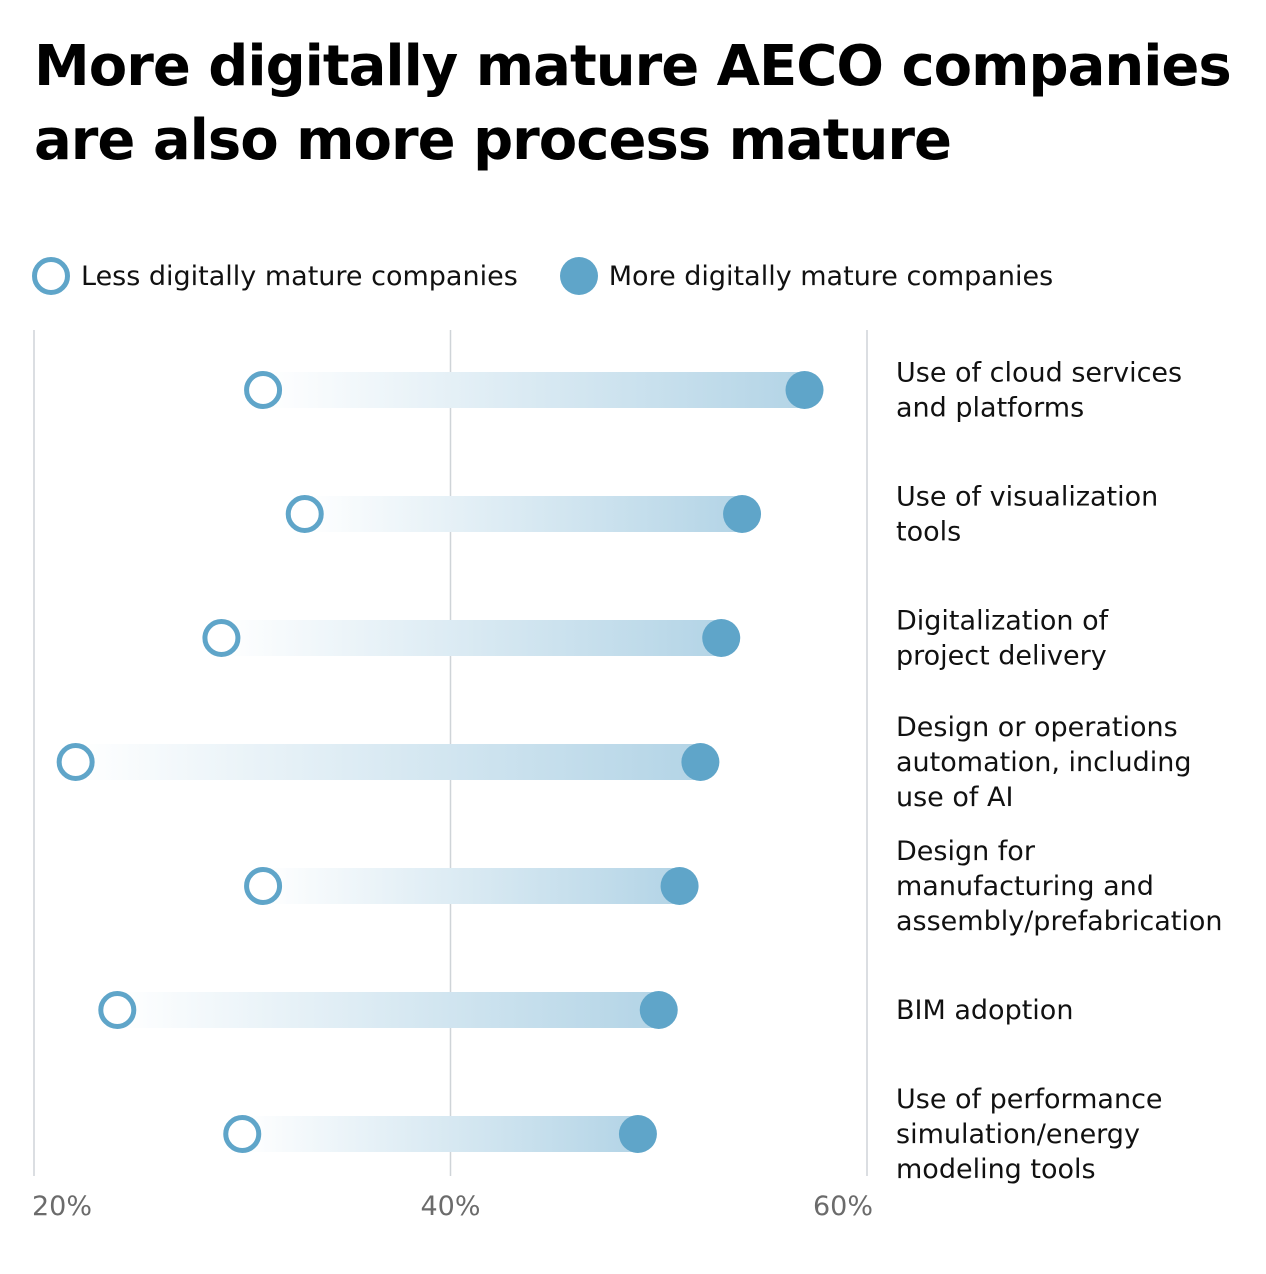  I want to click on category-label-line: use of AI, so click(954, 797).